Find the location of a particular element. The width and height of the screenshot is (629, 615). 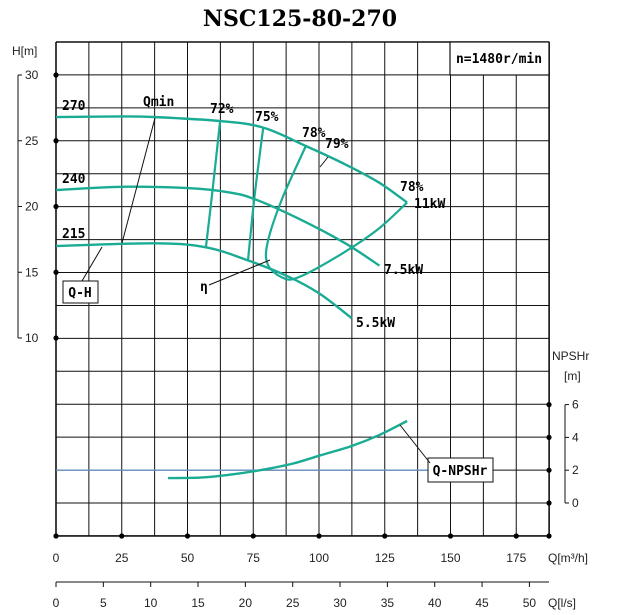

qmin-leader is located at coordinates (138, 180).